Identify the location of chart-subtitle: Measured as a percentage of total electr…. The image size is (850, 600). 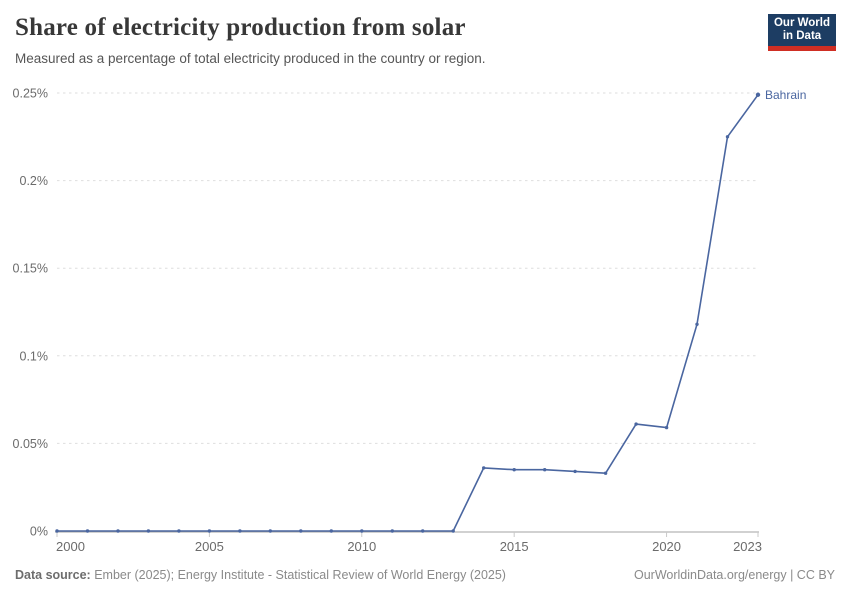
(250, 58).